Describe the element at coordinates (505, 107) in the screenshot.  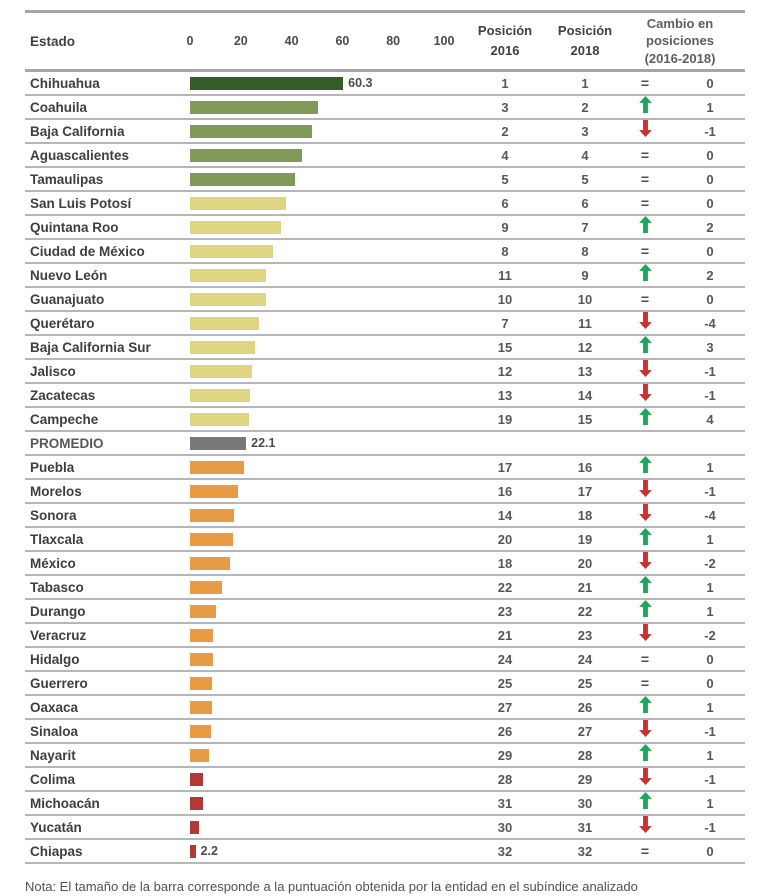
I see `position-2016-value: 3` at that location.